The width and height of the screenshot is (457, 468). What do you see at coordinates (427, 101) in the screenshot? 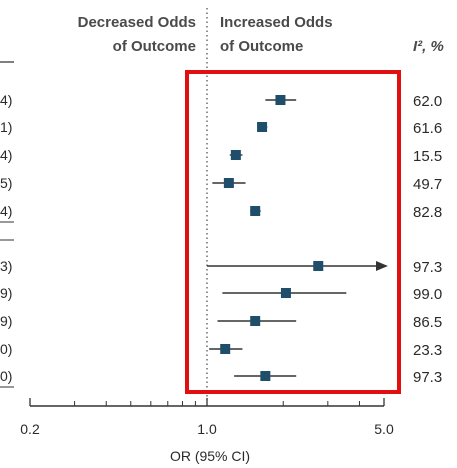
I see `i2-value: 62.0` at bounding box center [427, 101].